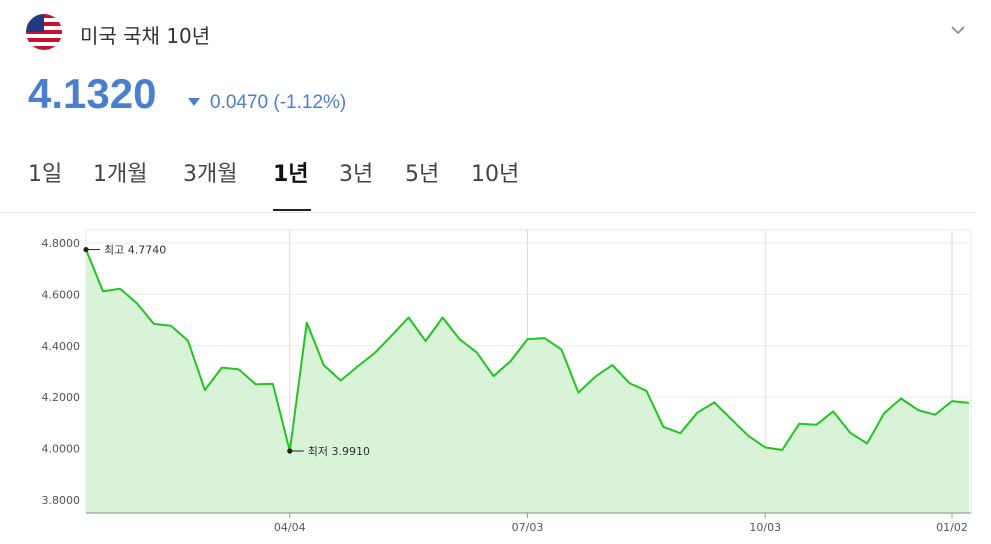 The image size is (991, 544). I want to click on x-tick-label: 01/02, so click(952, 527).